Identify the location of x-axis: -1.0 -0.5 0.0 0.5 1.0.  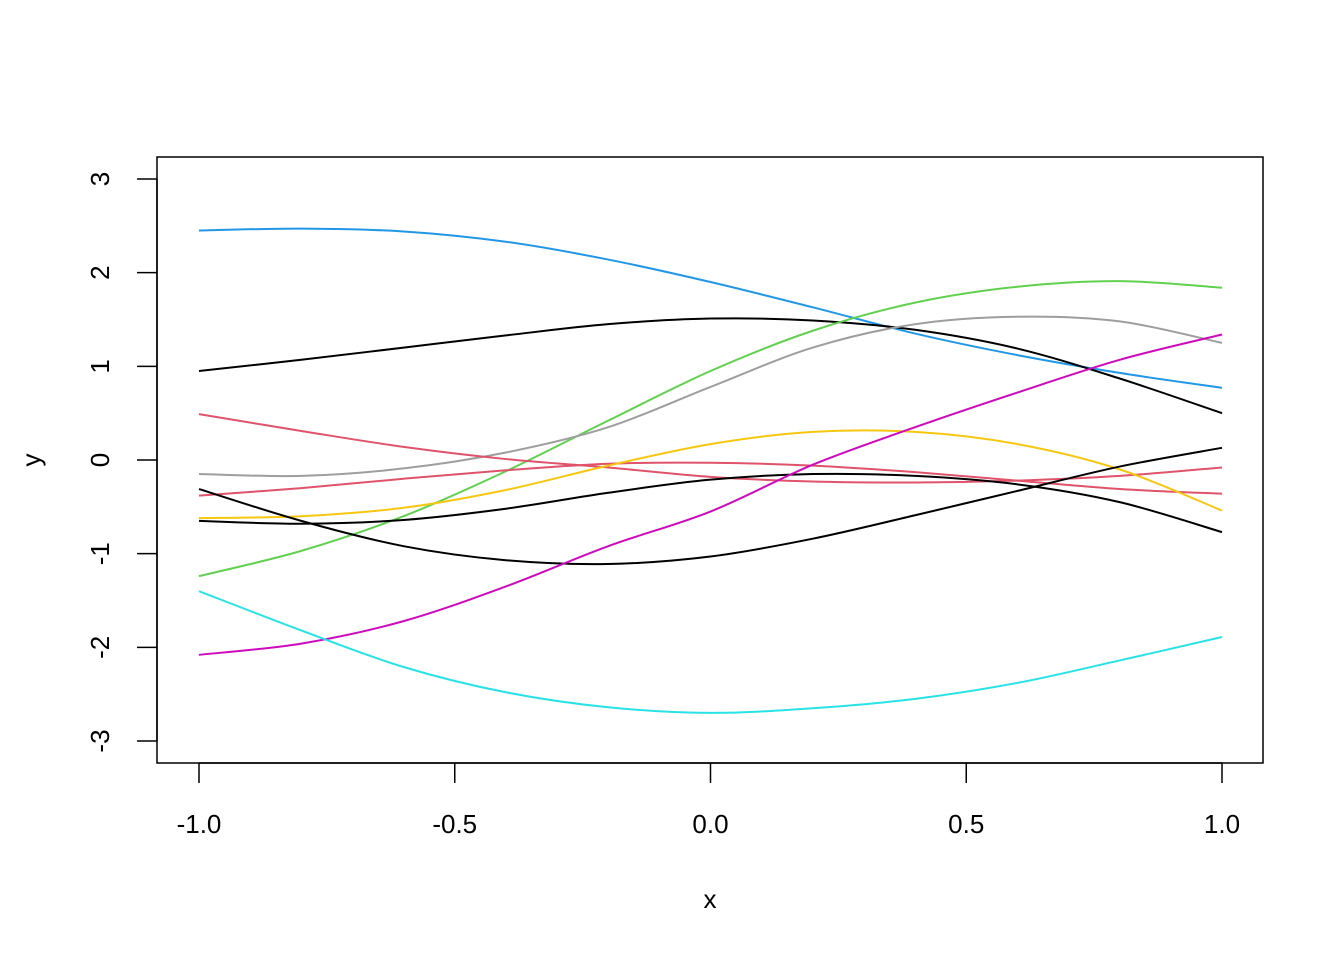
(708, 800).